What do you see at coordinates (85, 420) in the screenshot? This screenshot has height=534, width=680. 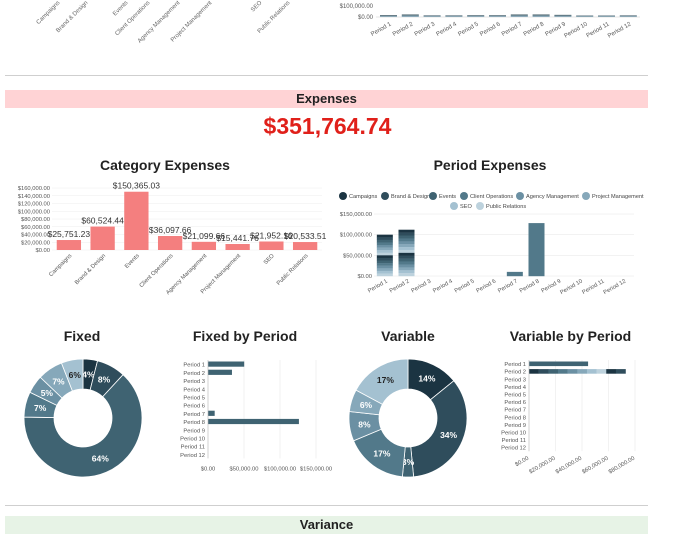 I see `fixed-donut-chart: 4%8%64%7%5%7%6%` at bounding box center [85, 420].